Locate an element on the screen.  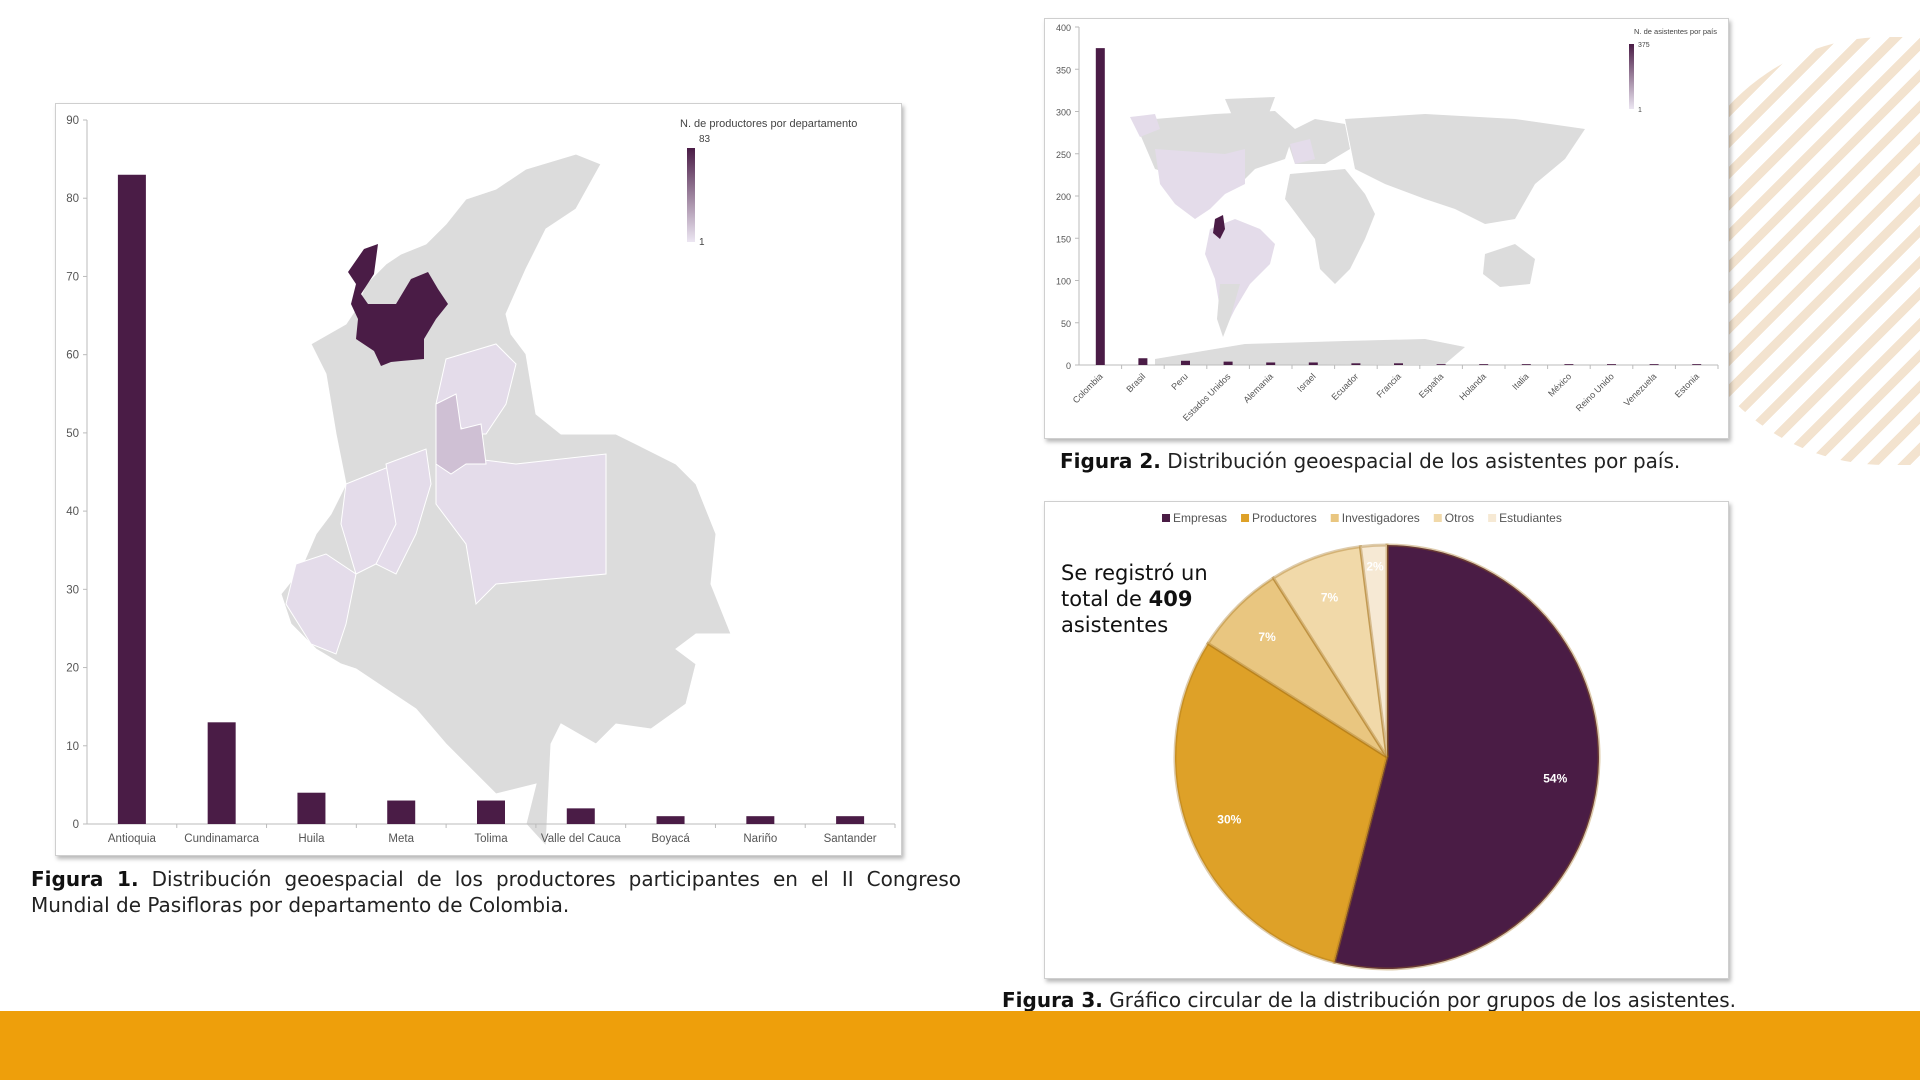
figure1-legend-title: N. de productores por departamento is located at coordinates (768, 124).